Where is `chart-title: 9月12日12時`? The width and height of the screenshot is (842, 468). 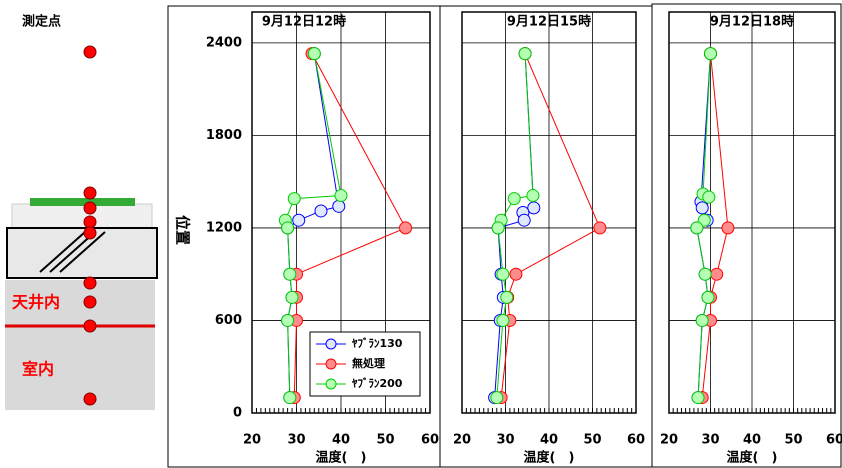
chart-title: 9月12日12時 is located at coordinates (304, 22).